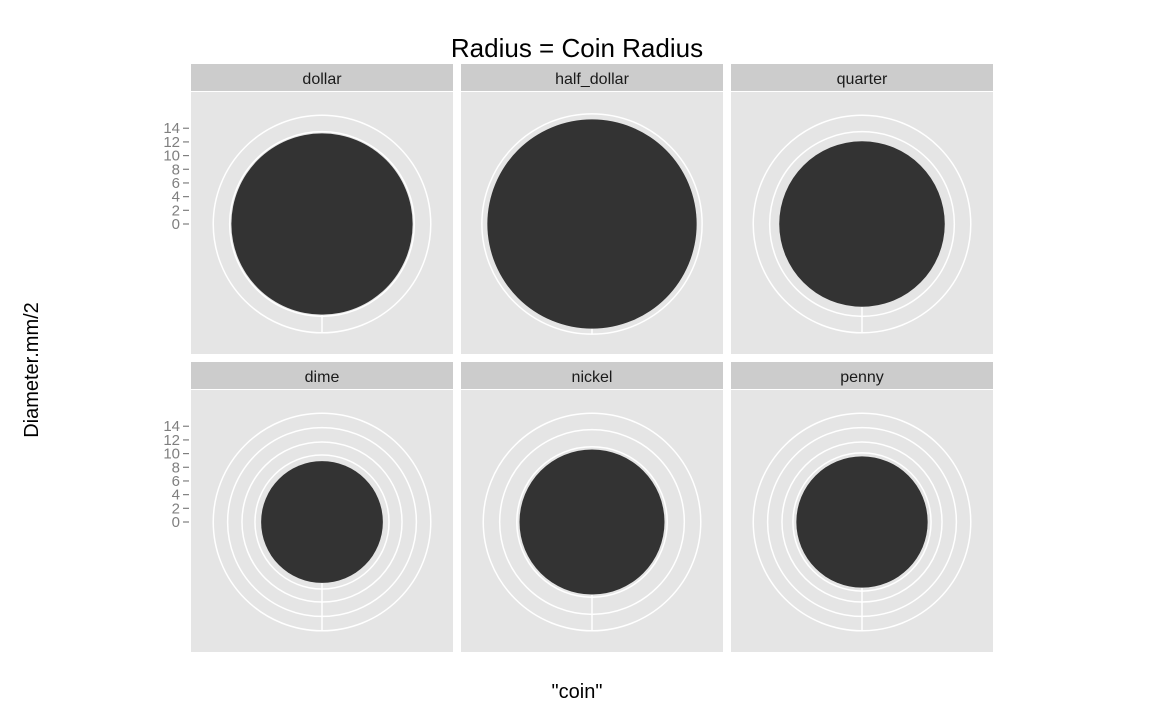 This screenshot has width=1152, height=720. What do you see at coordinates (577, 48) in the screenshot?
I see `chart-title: Radius = Coin Radius` at bounding box center [577, 48].